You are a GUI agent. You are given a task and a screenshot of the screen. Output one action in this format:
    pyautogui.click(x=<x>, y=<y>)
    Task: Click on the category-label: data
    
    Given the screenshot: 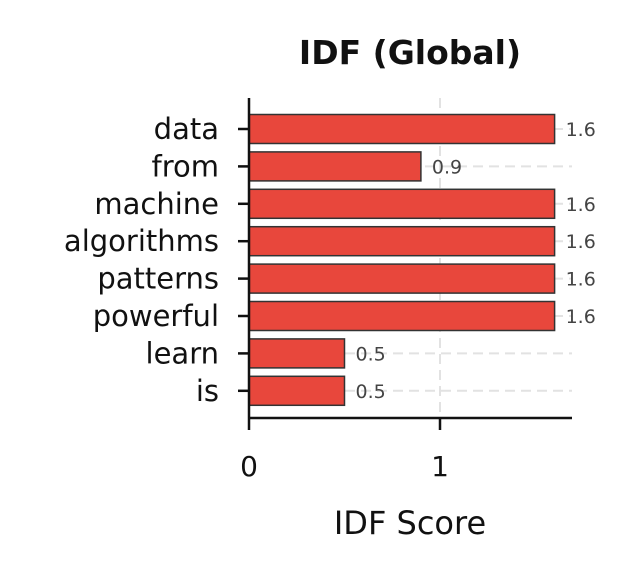 What is the action you would take?
    pyautogui.click(x=186, y=129)
    